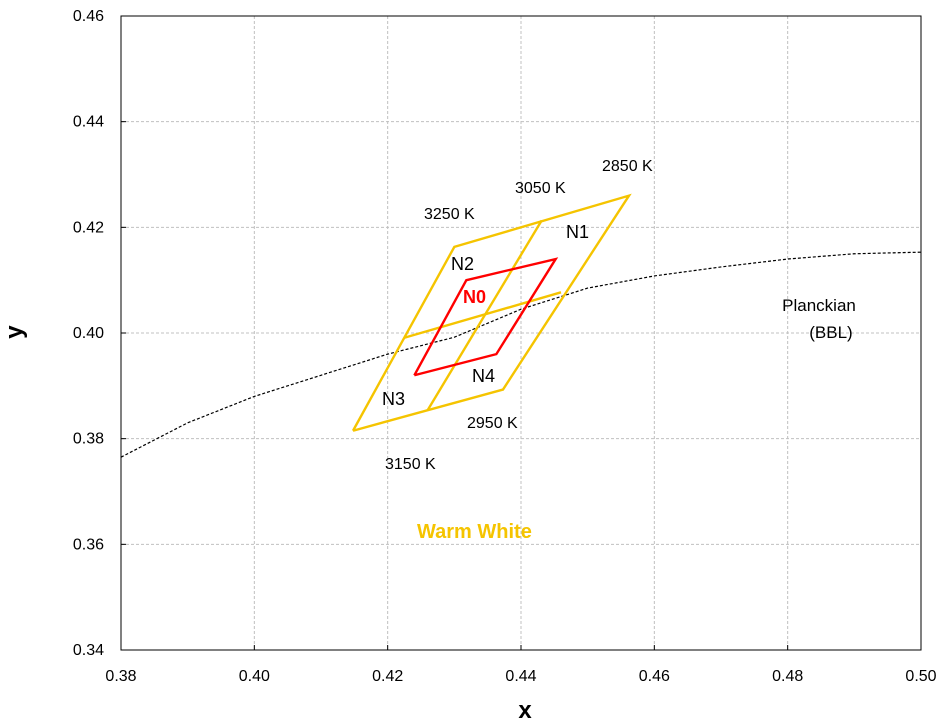  Describe the element at coordinates (540, 188) in the screenshot. I see `label-3050k: 3050 K` at that location.